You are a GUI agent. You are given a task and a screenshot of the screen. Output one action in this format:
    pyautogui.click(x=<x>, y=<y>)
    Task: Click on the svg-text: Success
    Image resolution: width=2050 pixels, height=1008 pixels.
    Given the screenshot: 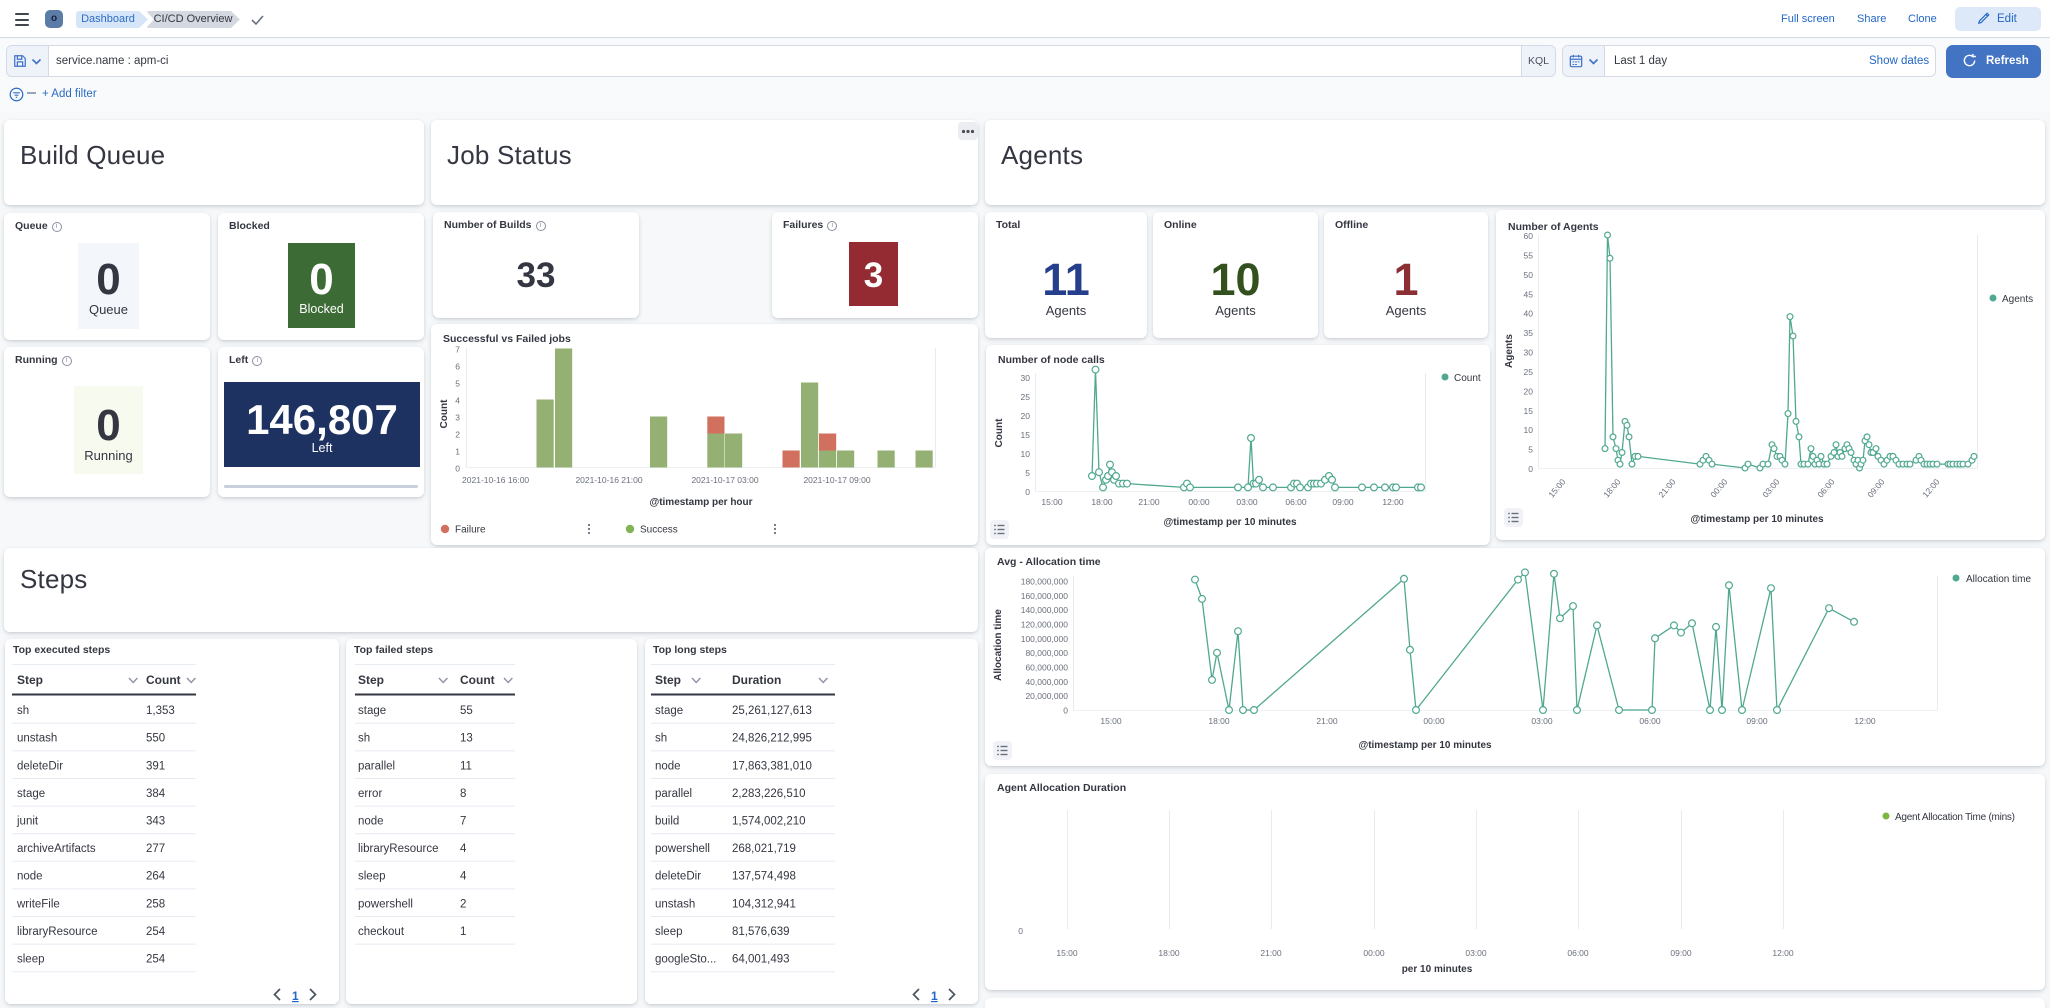 What is the action you would take?
    pyautogui.click(x=659, y=530)
    